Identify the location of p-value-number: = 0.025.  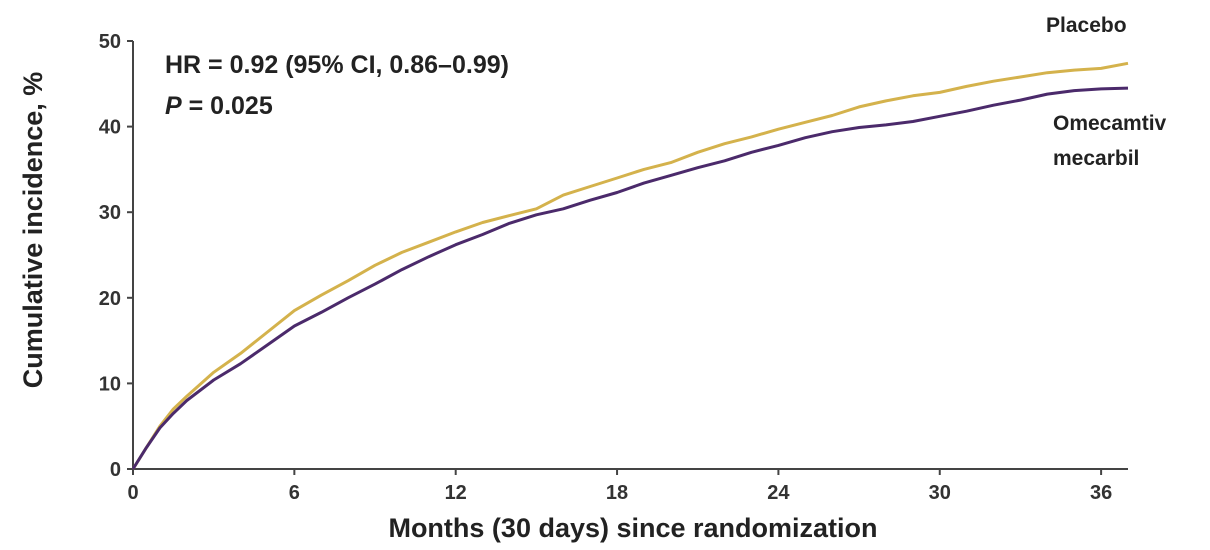
(227, 106).